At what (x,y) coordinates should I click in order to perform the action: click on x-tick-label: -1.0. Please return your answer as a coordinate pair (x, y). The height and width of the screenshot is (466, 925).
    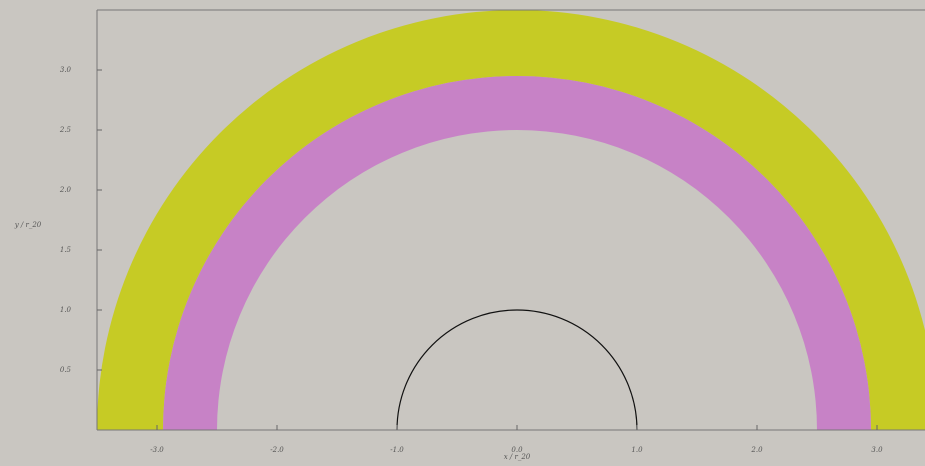
    Looking at the image, I should click on (397, 450).